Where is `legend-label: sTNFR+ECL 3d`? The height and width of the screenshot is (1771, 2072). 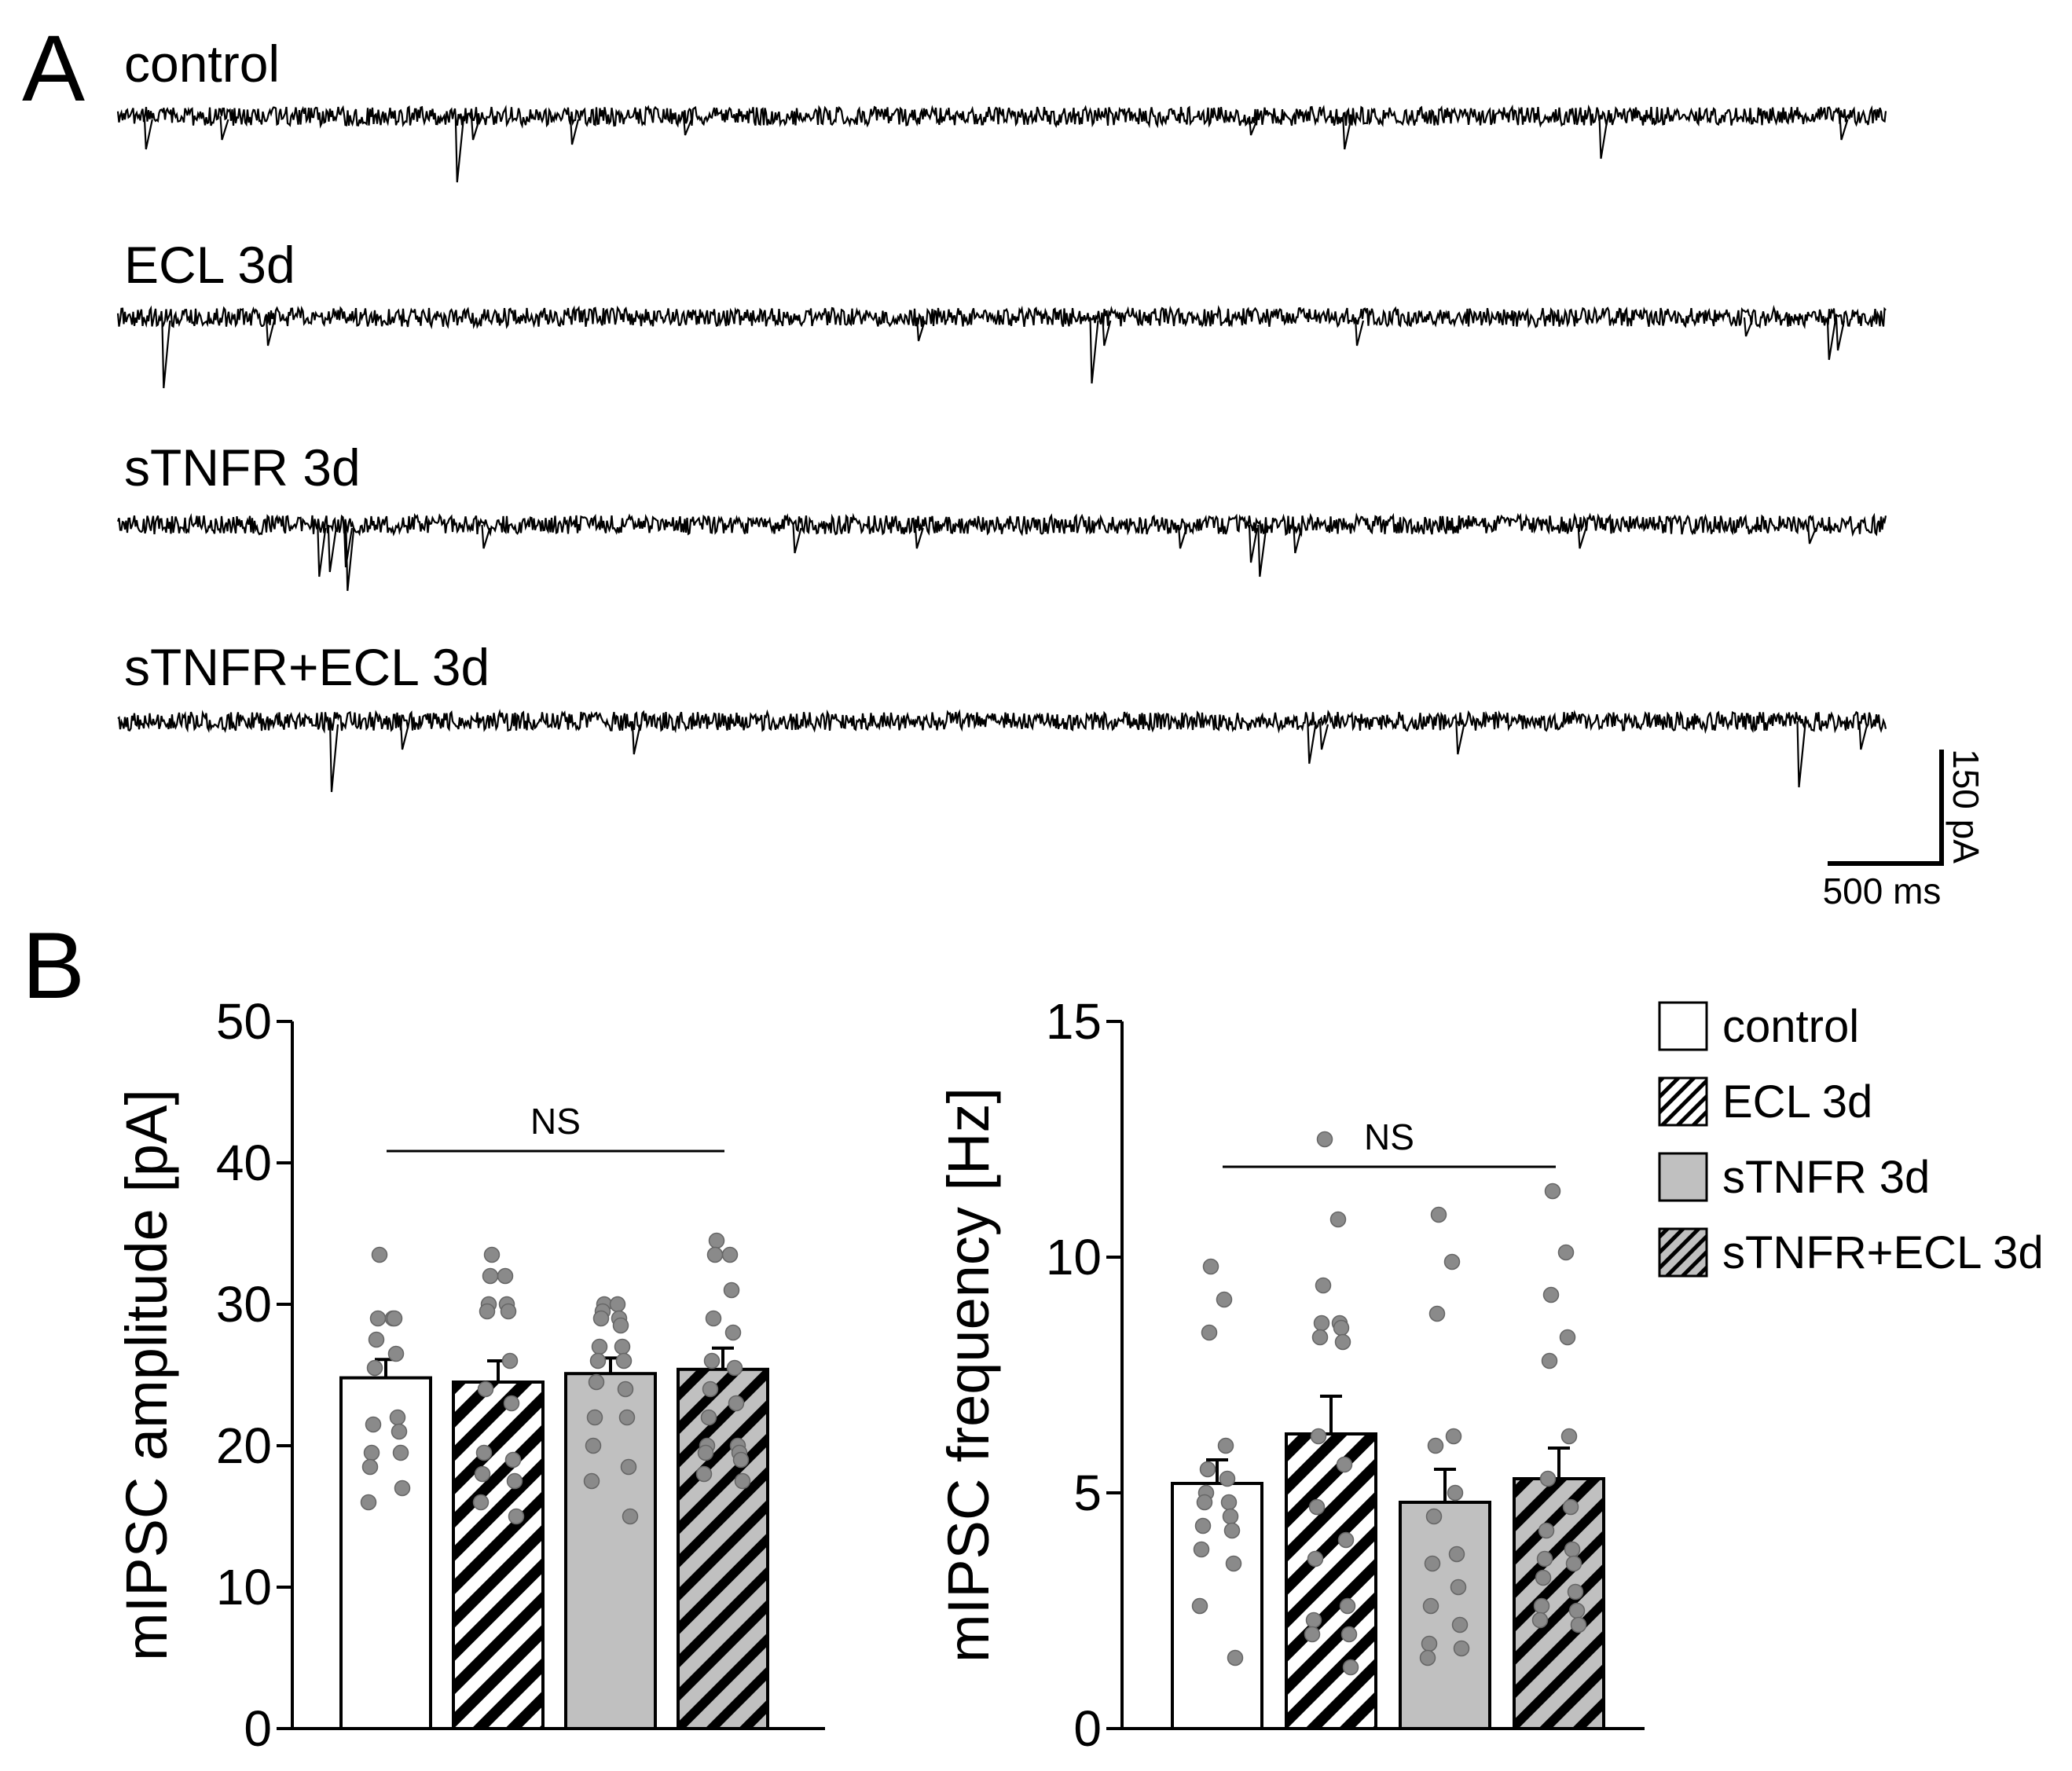 legend-label: sTNFR+ECL 3d is located at coordinates (1883, 1252).